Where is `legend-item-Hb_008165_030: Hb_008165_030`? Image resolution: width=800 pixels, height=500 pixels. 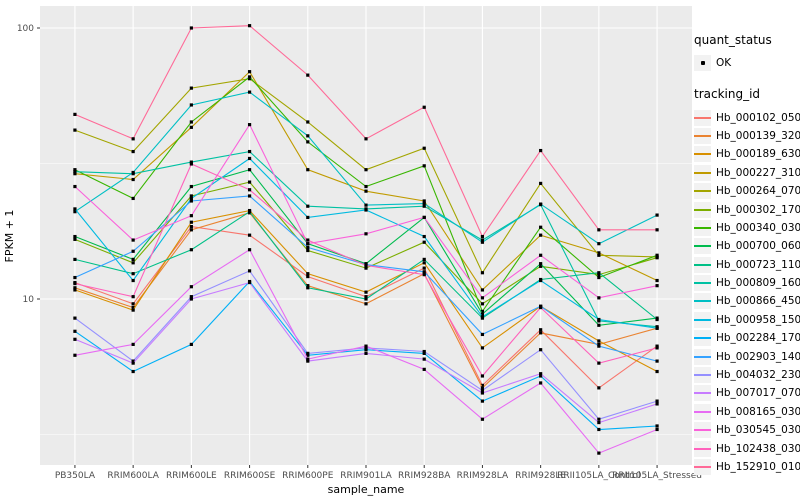 legend-item-Hb_008165_030: Hb_008165_030 is located at coordinates (747, 412).